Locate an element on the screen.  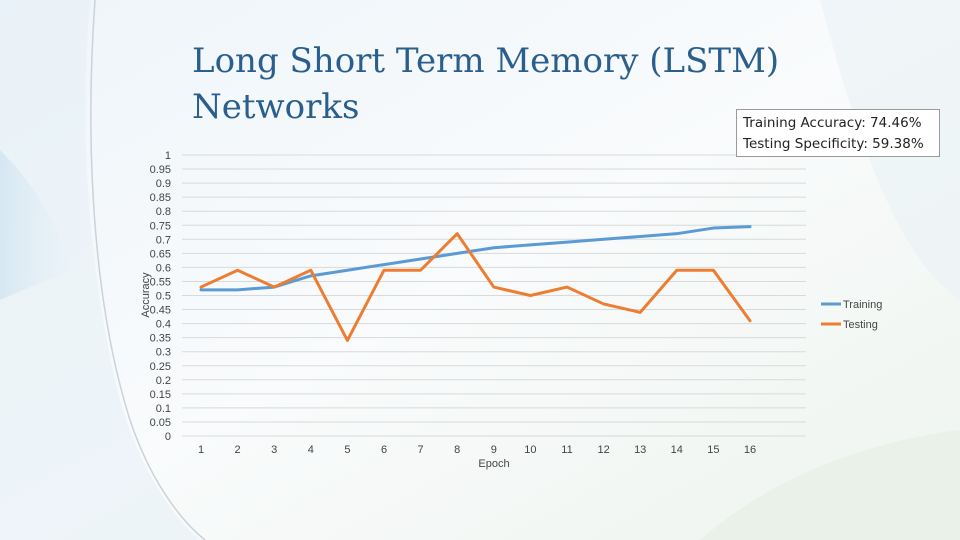
y-tick-label: 0.3 is located at coordinates (163, 353).